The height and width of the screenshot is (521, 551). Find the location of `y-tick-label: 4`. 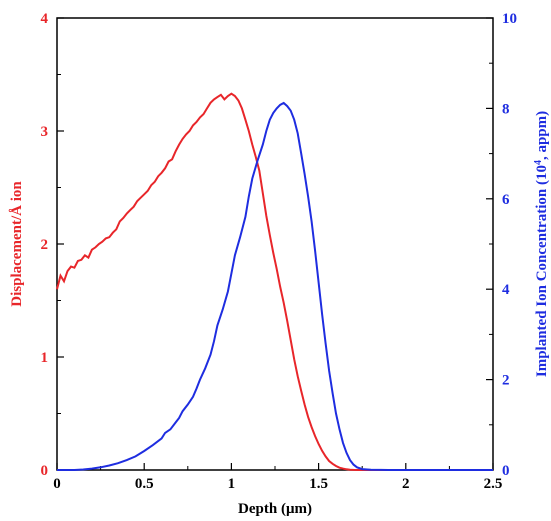

y-tick-label: 4 is located at coordinates (45, 19).